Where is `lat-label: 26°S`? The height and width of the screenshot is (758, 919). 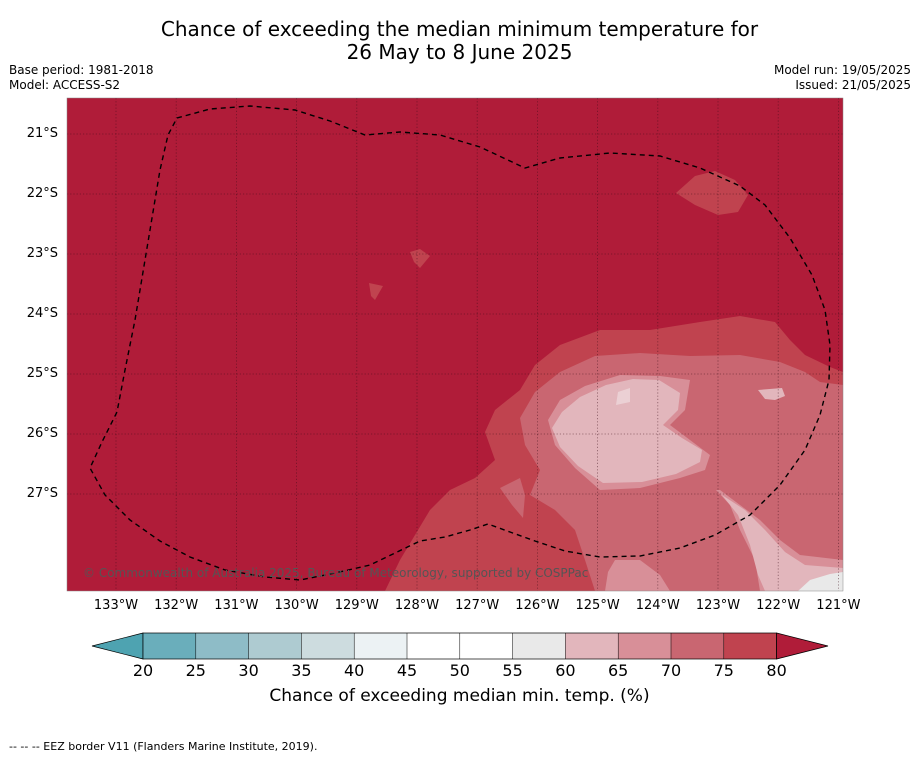 lat-label: 26°S is located at coordinates (42, 433).